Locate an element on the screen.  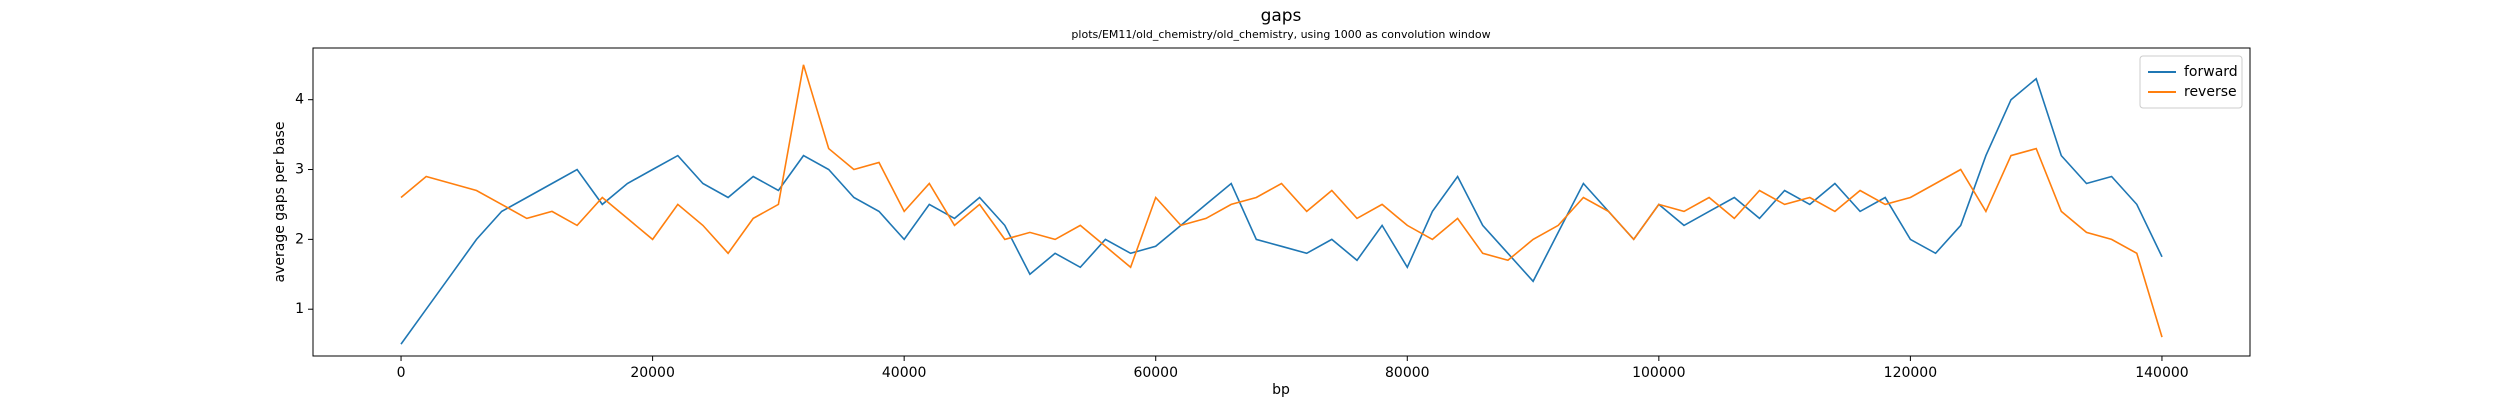
x-tick-label: 0 is located at coordinates (401, 373).